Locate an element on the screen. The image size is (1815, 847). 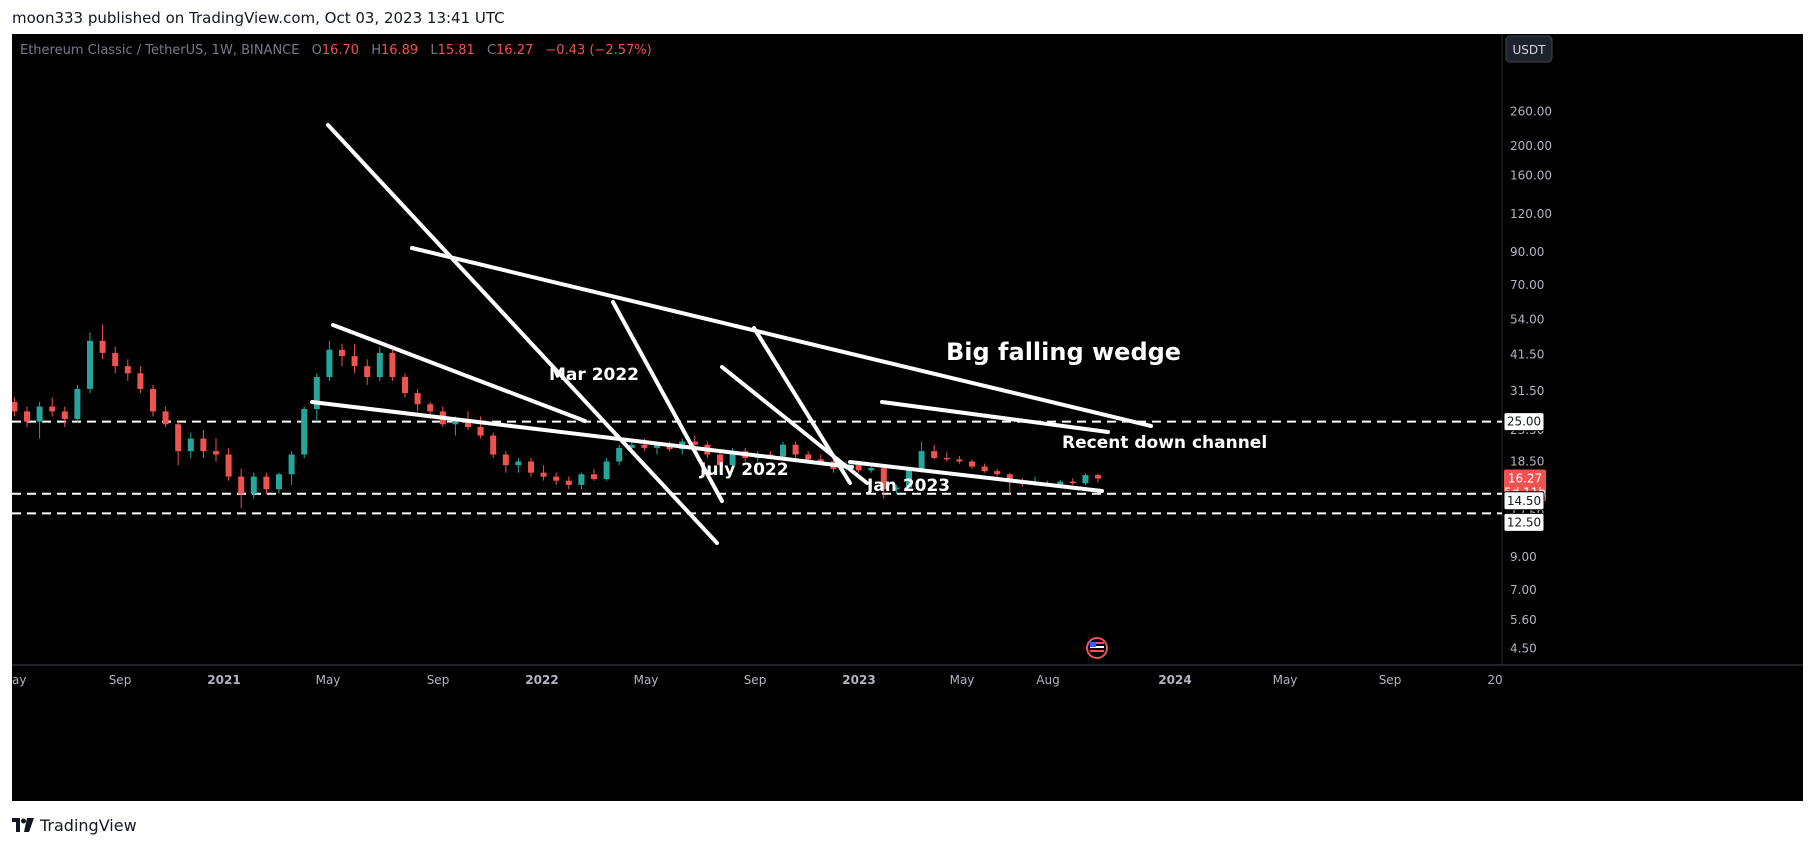
currency-button: USDT is located at coordinates (1529, 49).